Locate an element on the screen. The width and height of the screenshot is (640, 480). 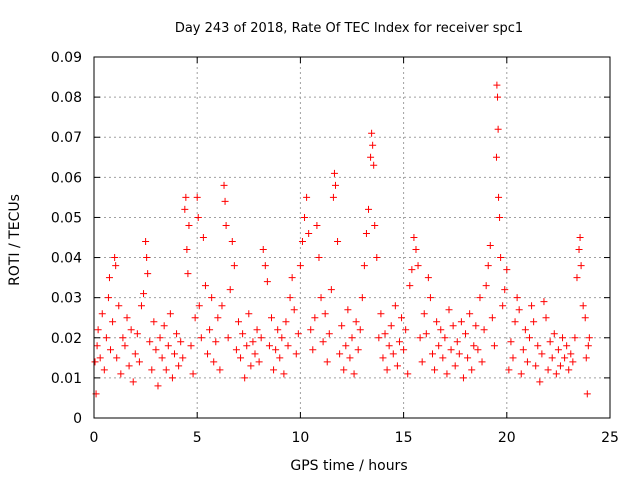
y-tick-label: 0.03 is located at coordinates (66, 299).